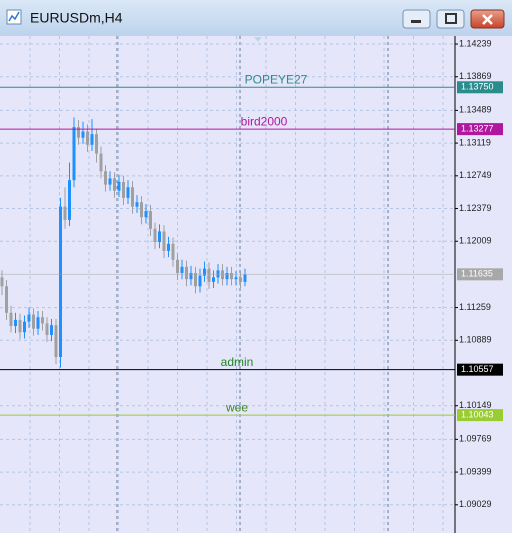  I want to click on line-label: wee, so click(236, 407).